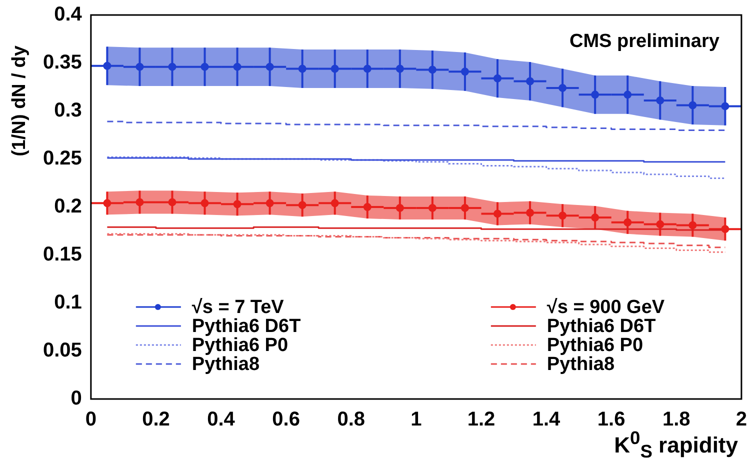  What do you see at coordinates (416, 419) in the screenshot?
I see `x-tick-label: 1` at bounding box center [416, 419].